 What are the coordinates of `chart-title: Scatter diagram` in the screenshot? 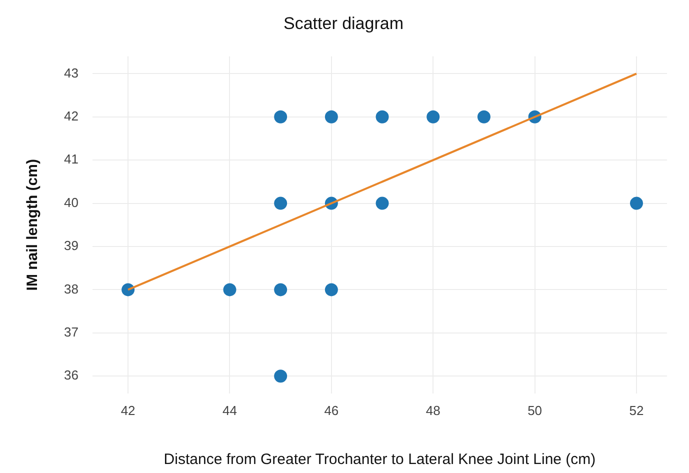 It's located at (344, 23).